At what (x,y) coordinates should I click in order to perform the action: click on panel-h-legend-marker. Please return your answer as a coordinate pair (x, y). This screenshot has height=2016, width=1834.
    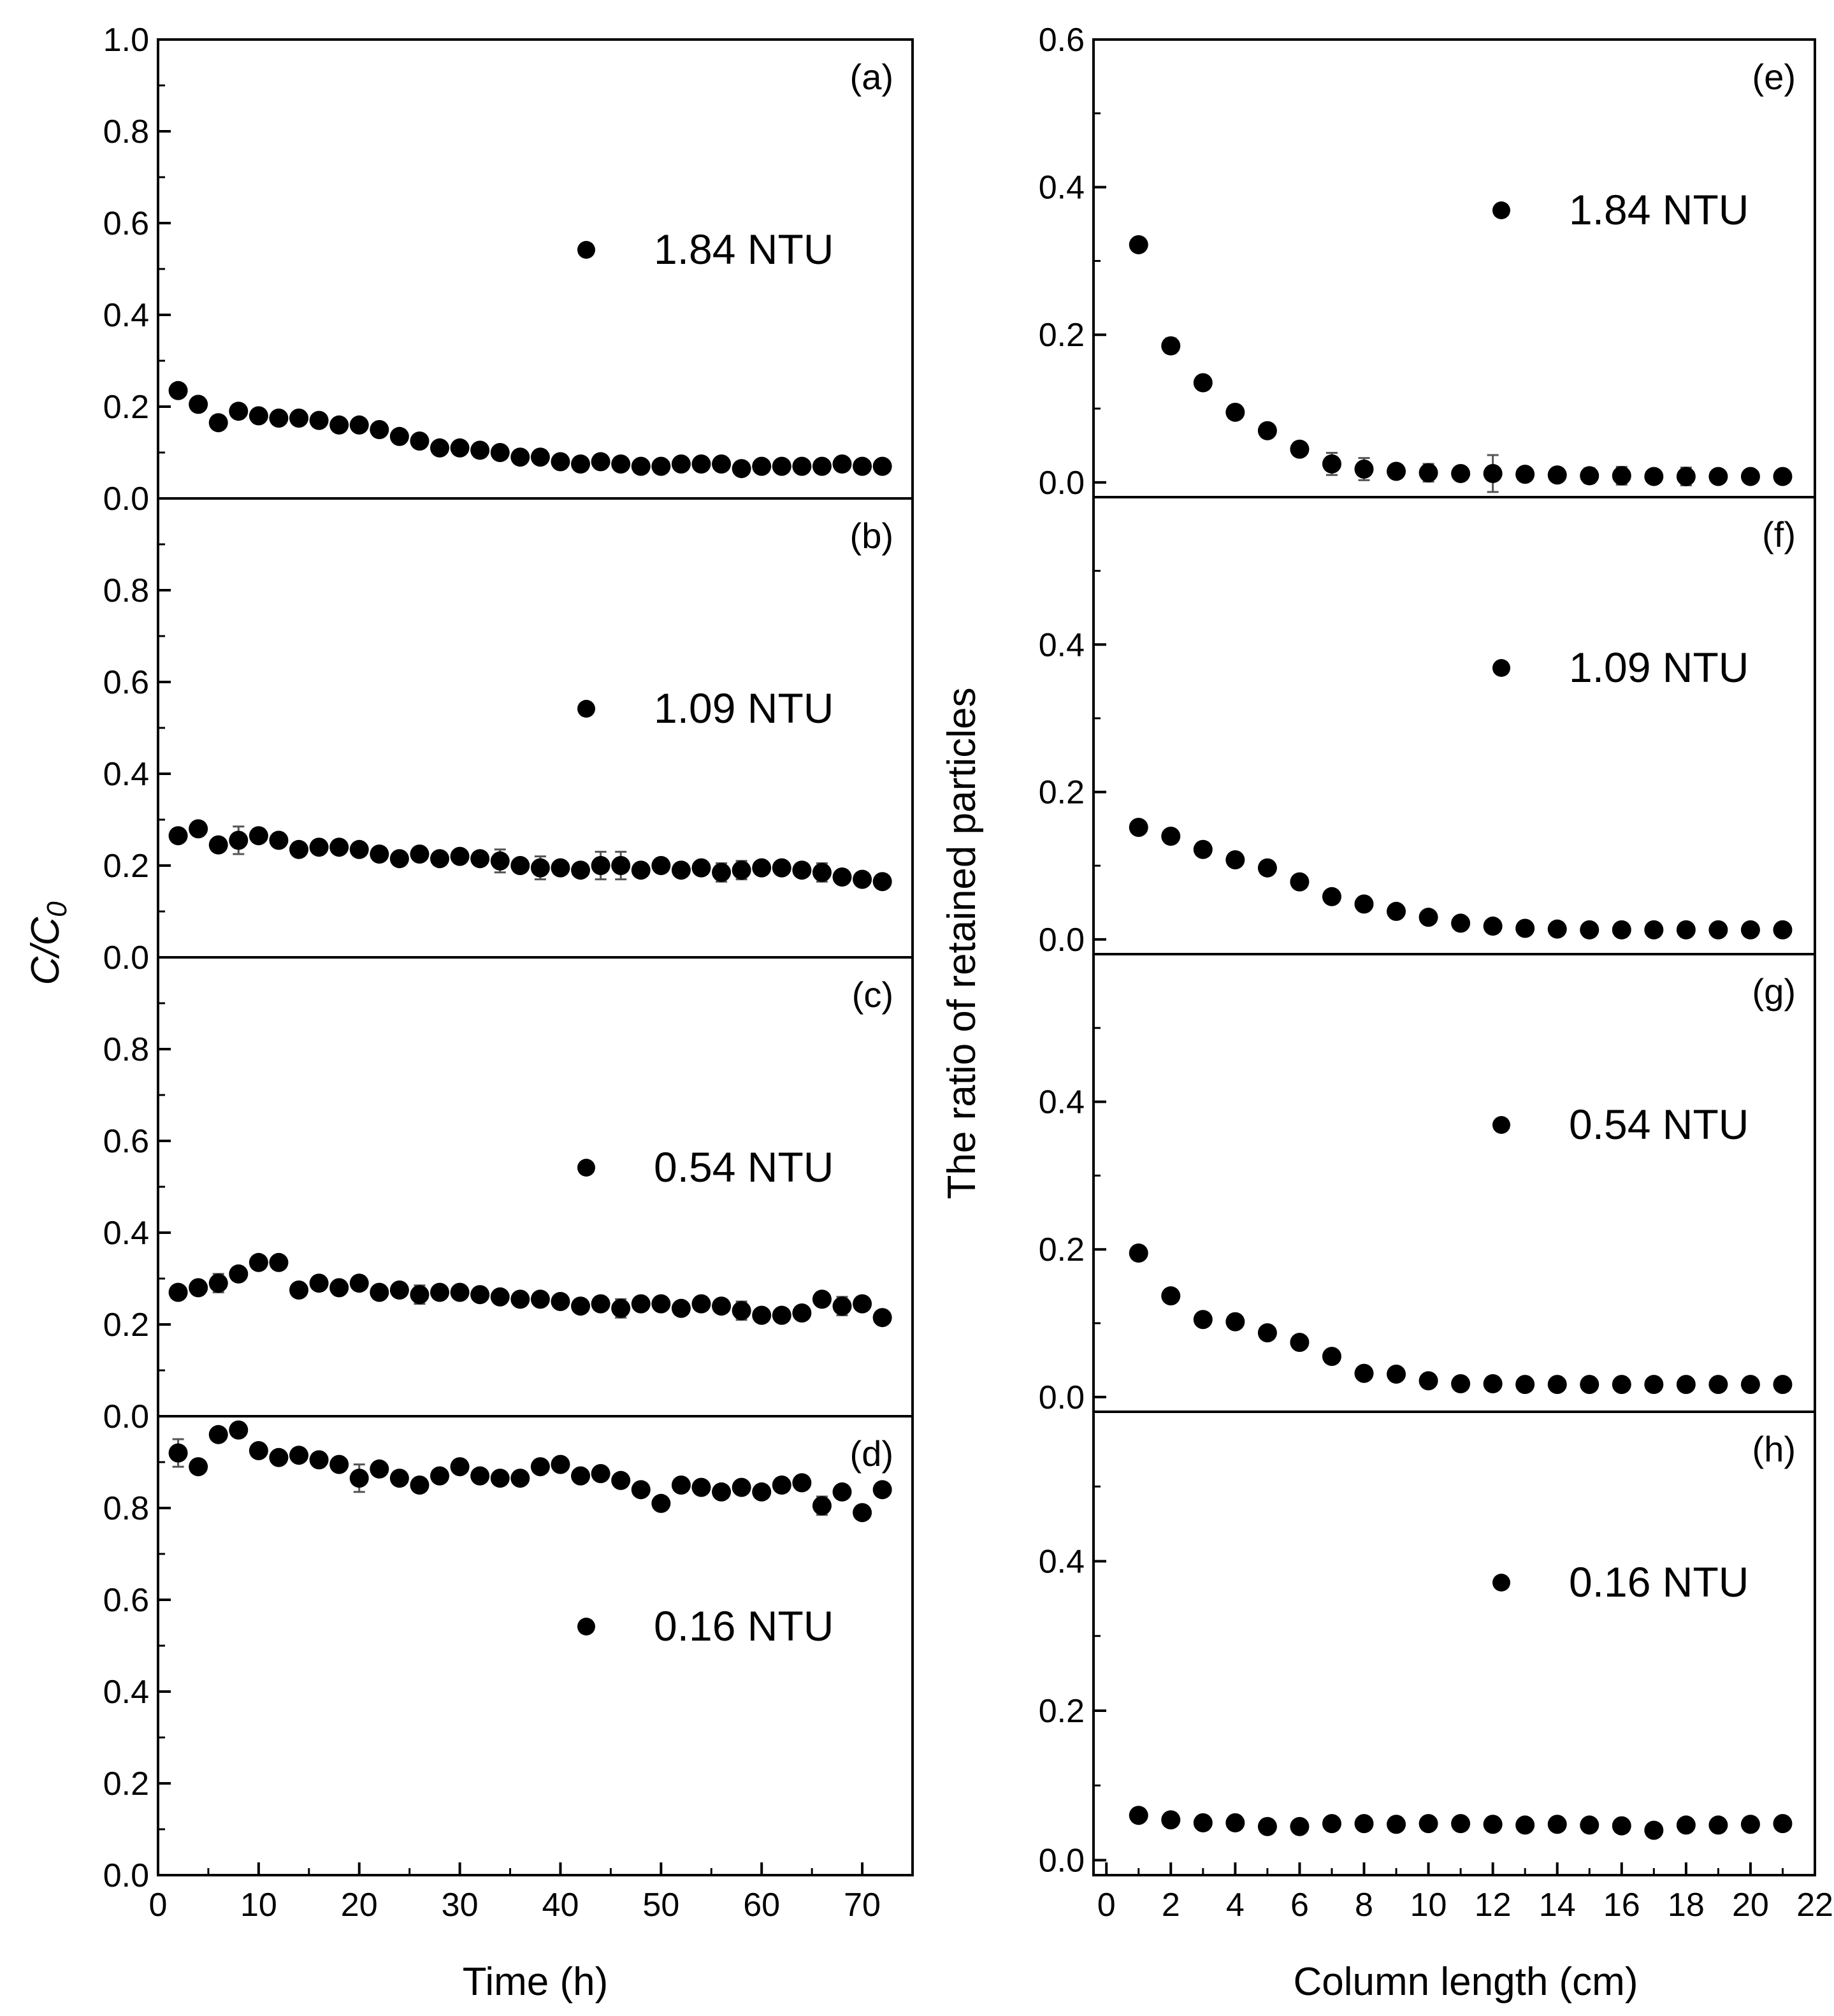
    Looking at the image, I should click on (1501, 1583).